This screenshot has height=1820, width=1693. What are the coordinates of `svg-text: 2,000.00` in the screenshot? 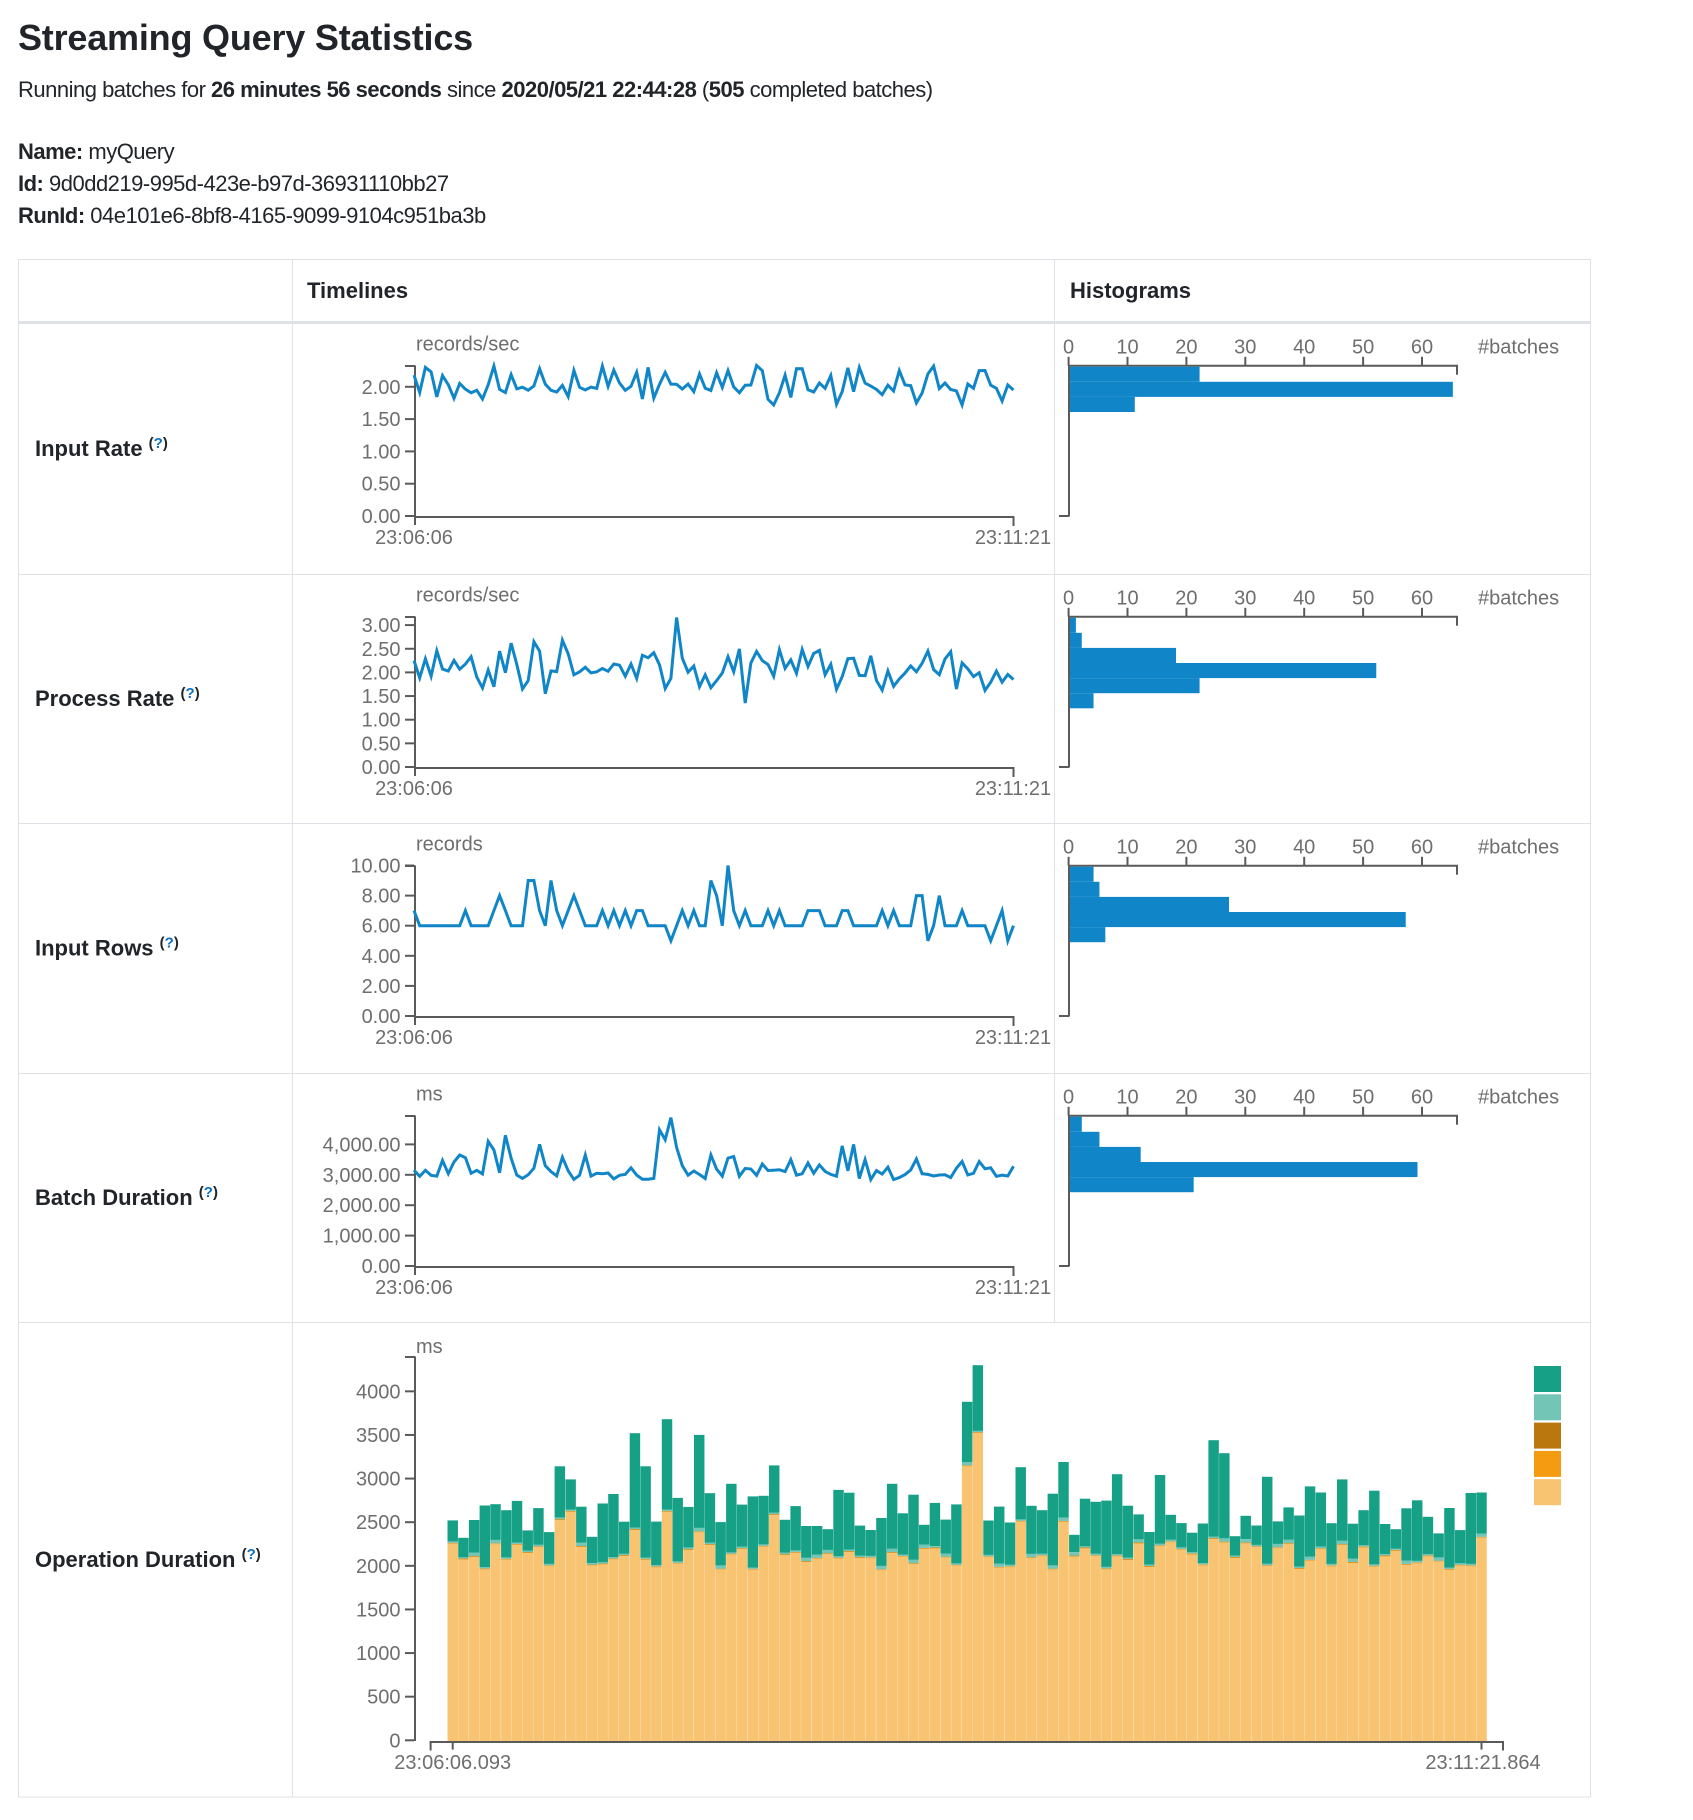 It's located at (362, 1206).